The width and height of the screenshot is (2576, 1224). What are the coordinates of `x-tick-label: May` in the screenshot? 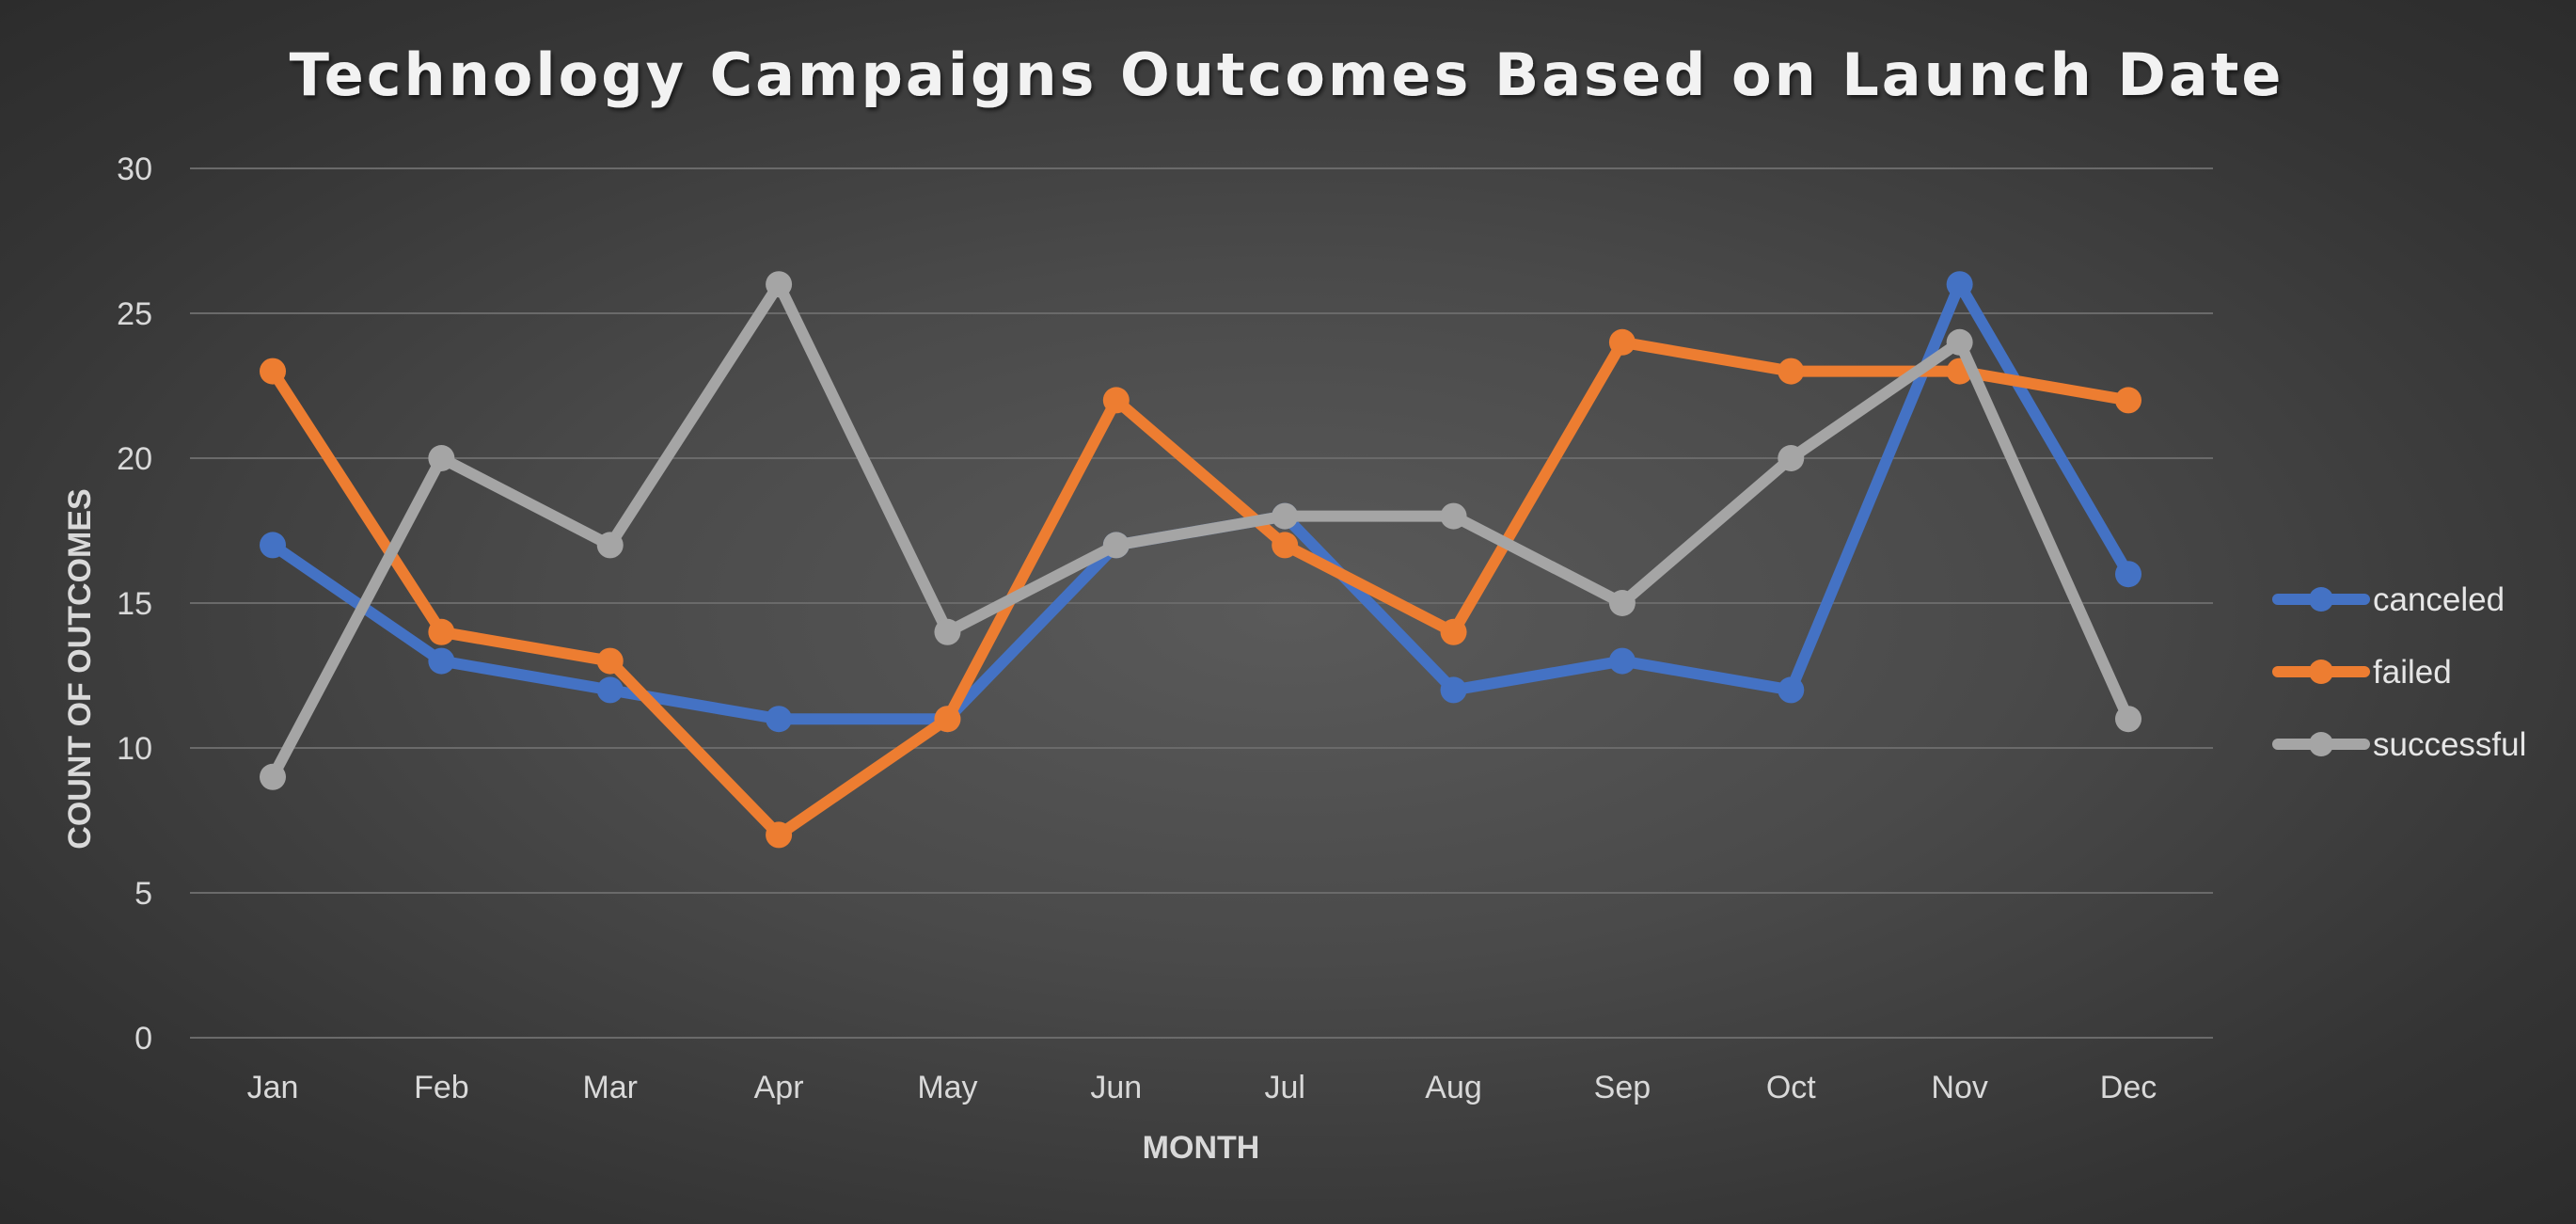 It's located at (947, 1087).